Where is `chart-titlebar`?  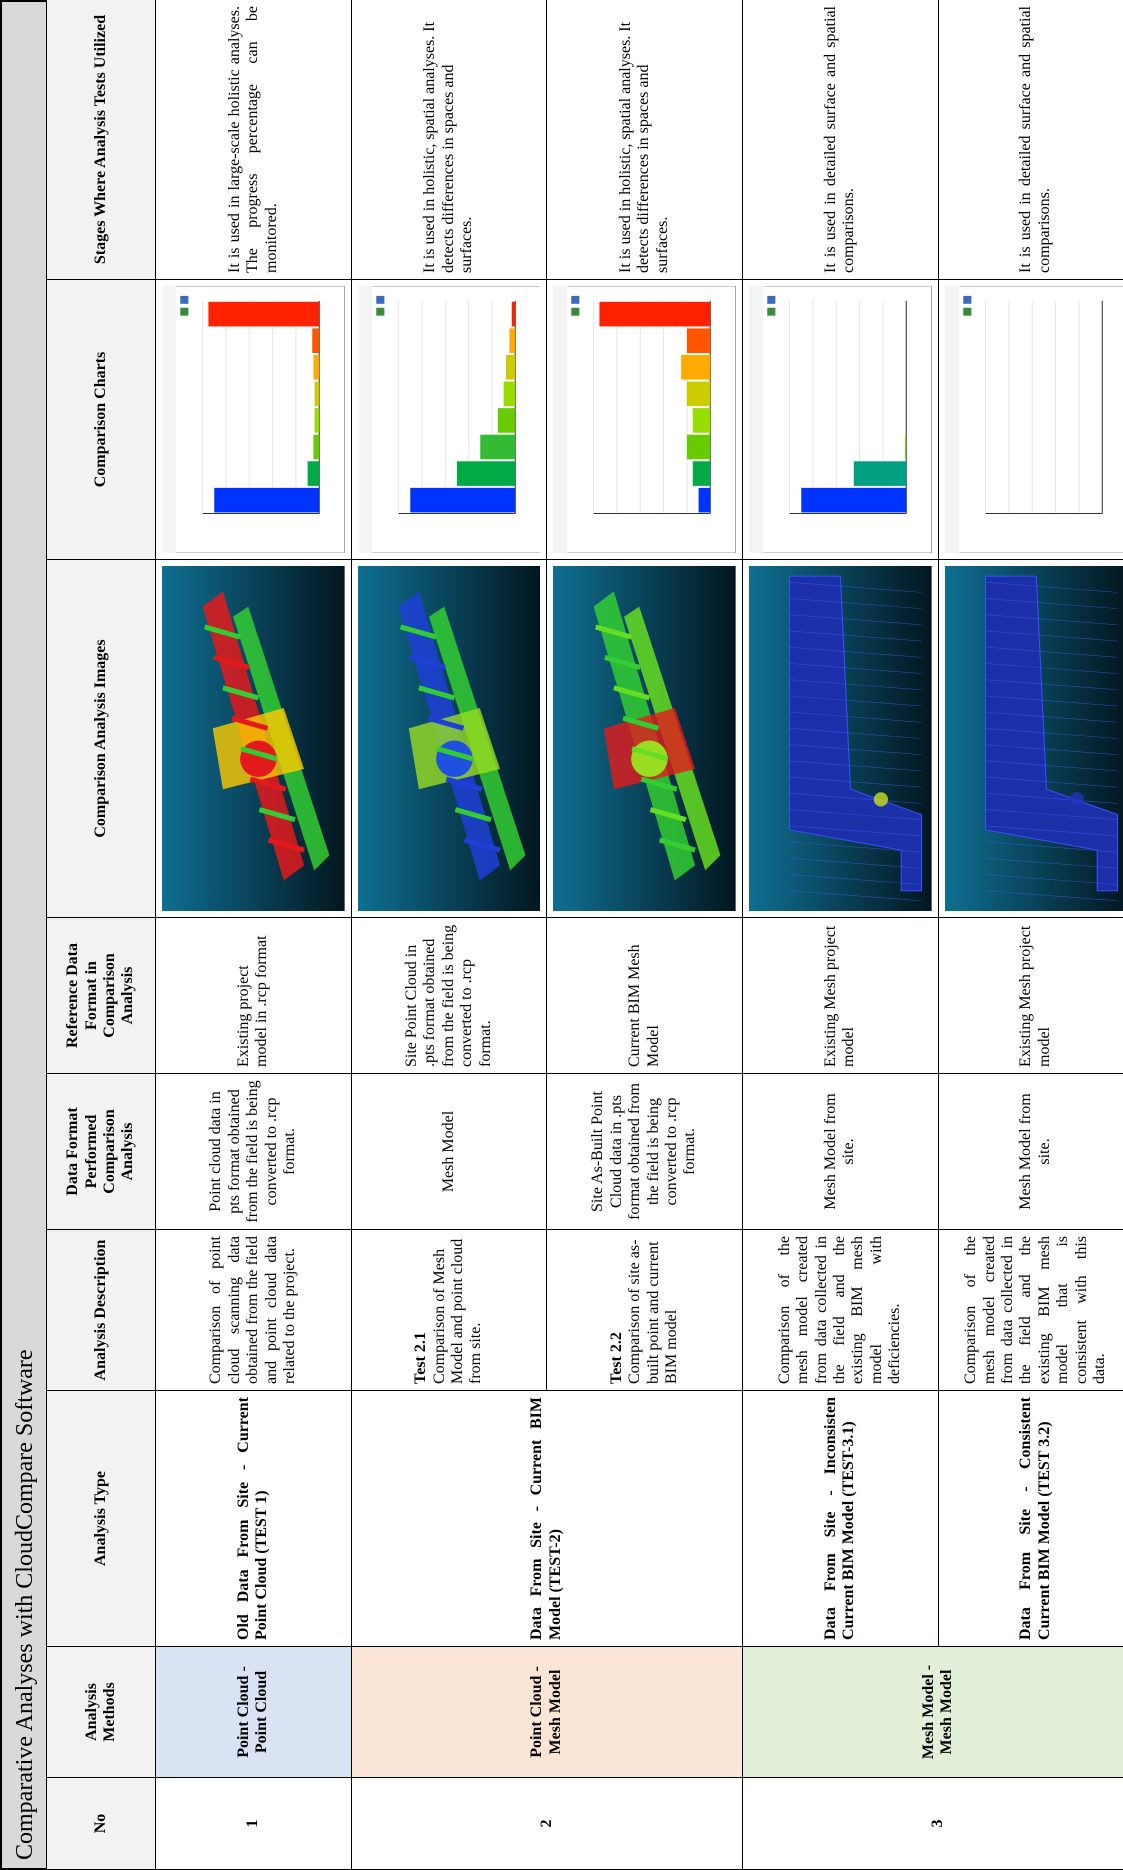 chart-titlebar is located at coordinates (756, 419).